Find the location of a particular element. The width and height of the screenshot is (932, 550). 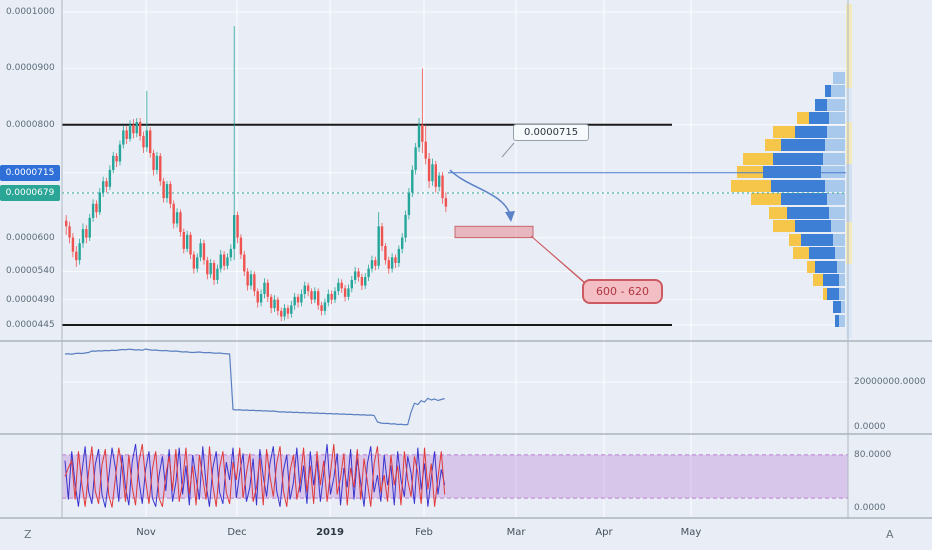

watermark-a: A is located at coordinates (890, 534).